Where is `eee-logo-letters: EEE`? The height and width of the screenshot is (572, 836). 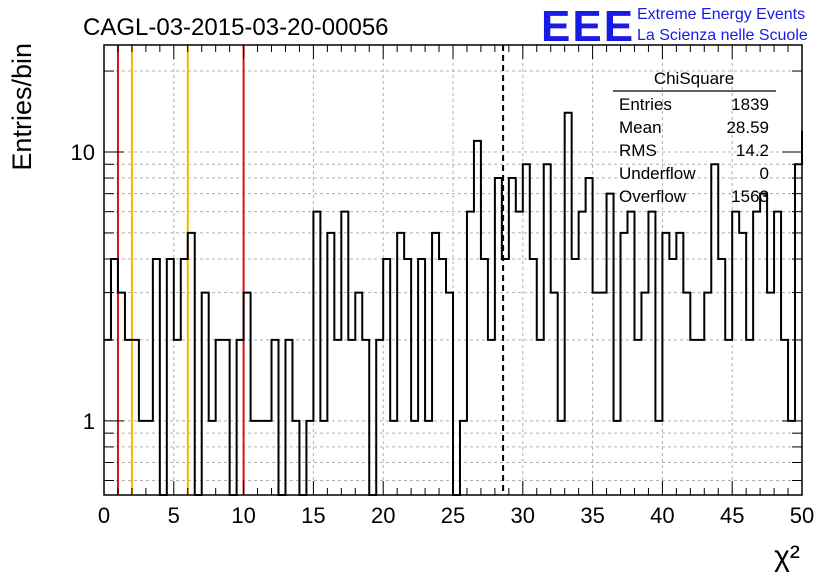 eee-logo-letters: EEE is located at coordinates (588, 26).